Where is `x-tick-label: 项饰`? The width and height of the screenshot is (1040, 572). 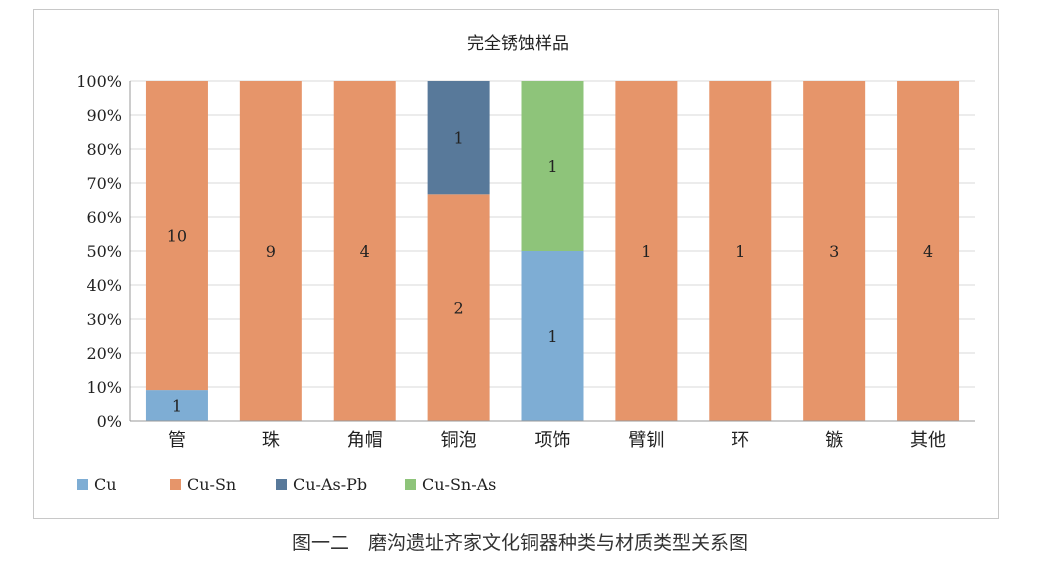 x-tick-label: 项饰 is located at coordinates (553, 440).